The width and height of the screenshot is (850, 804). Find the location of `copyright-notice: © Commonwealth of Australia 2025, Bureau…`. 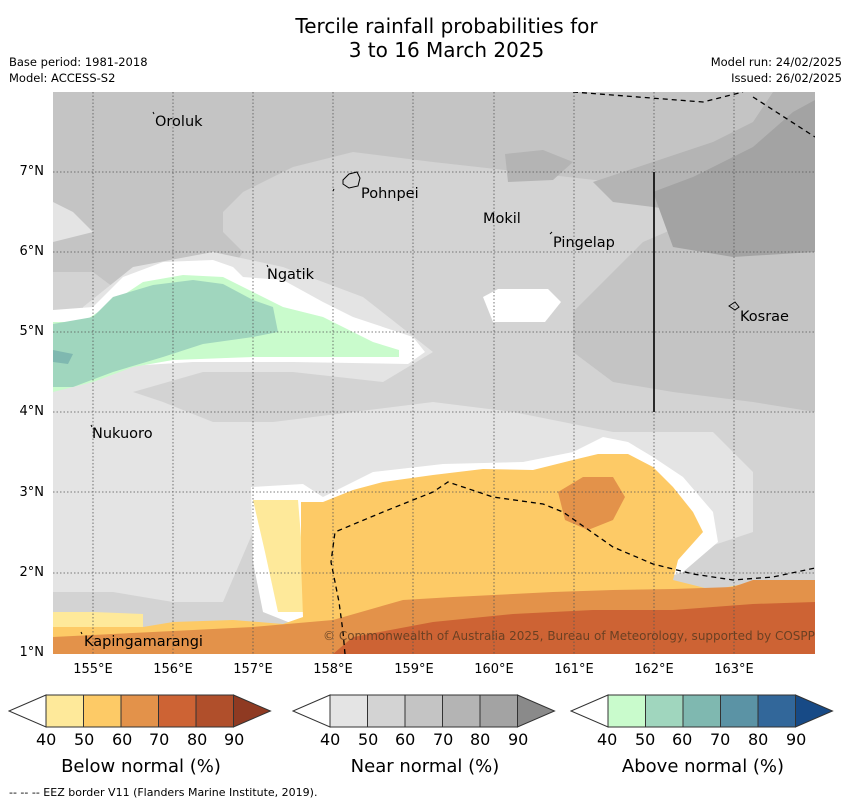

copyright-notice: © Commonwealth of Australia 2025, Bureau… is located at coordinates (569, 636).